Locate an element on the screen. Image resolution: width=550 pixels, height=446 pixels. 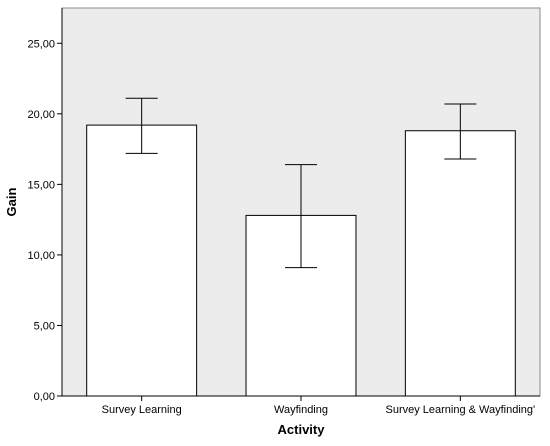
y-tick-label: 25,00 is located at coordinates (41, 44).